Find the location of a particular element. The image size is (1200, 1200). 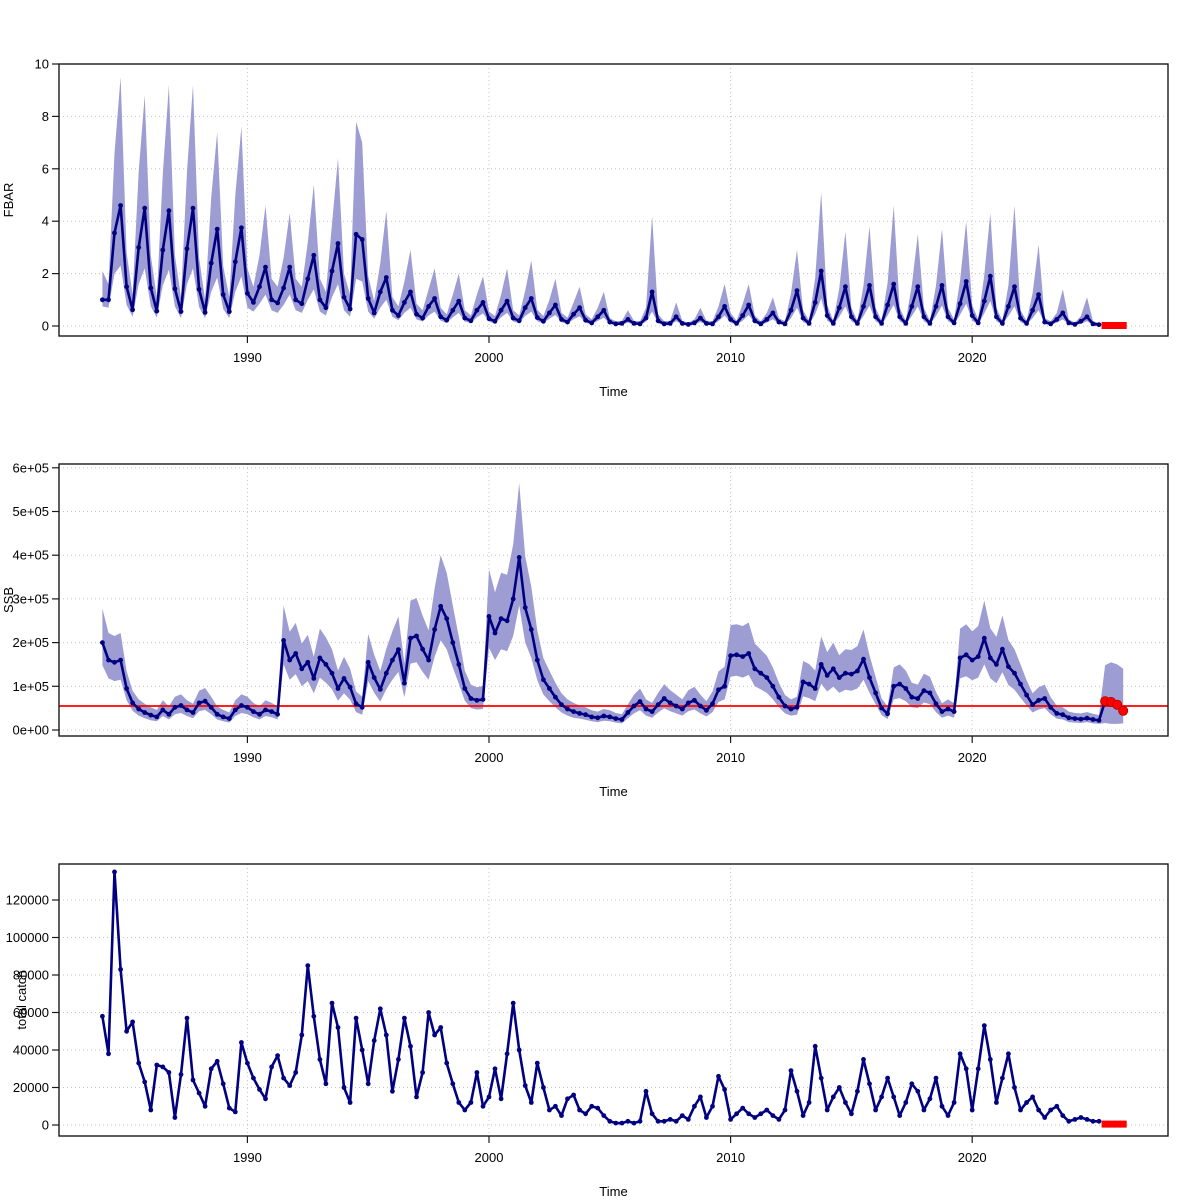

y-axis-title: SSB is located at coordinates (8, 600).